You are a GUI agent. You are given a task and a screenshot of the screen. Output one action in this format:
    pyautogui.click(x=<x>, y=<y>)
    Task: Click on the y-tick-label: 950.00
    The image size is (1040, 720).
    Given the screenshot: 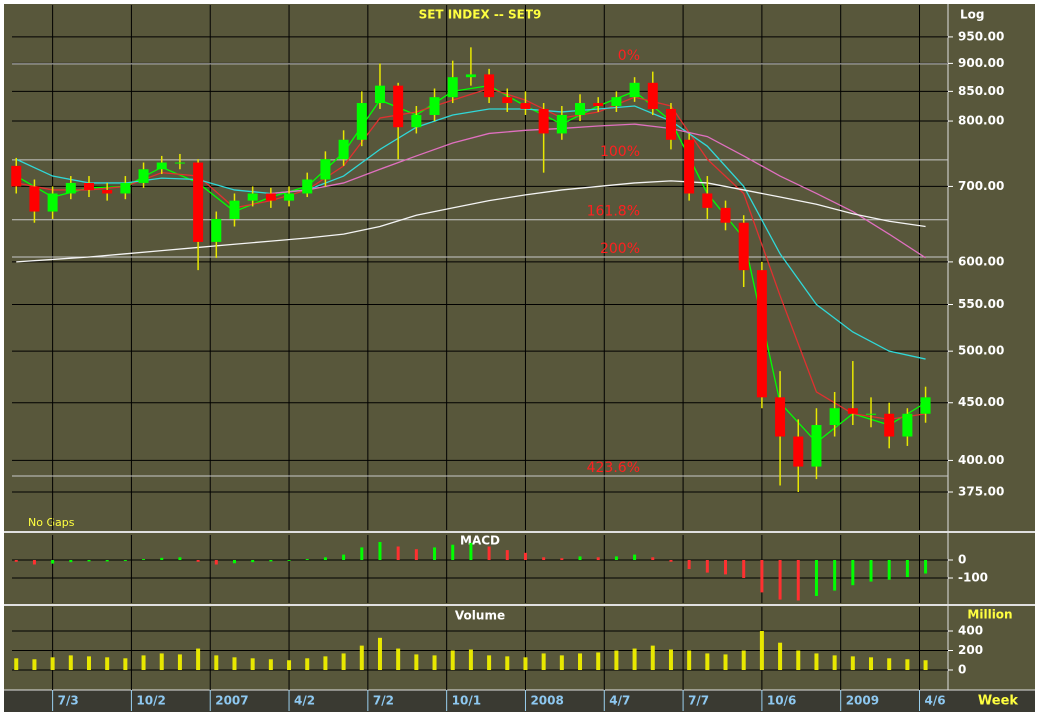 What is the action you would take?
    pyautogui.click(x=981, y=36)
    